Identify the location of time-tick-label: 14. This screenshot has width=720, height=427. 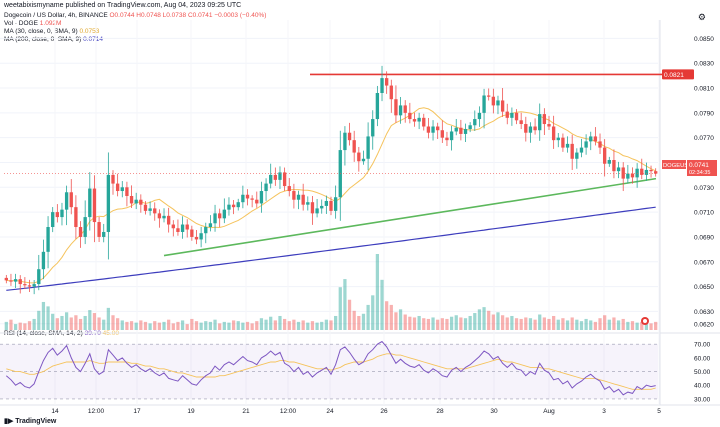
(55, 411).